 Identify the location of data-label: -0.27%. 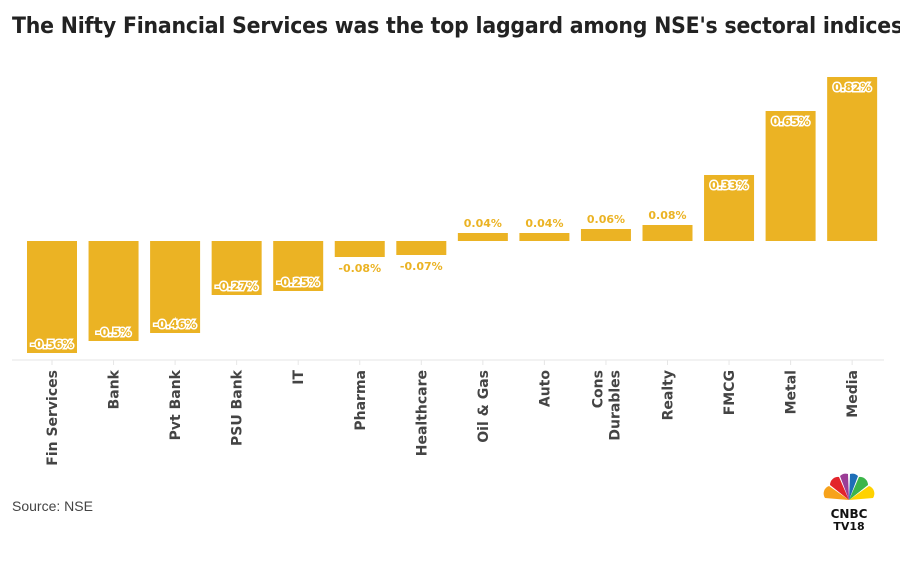
(236, 286).